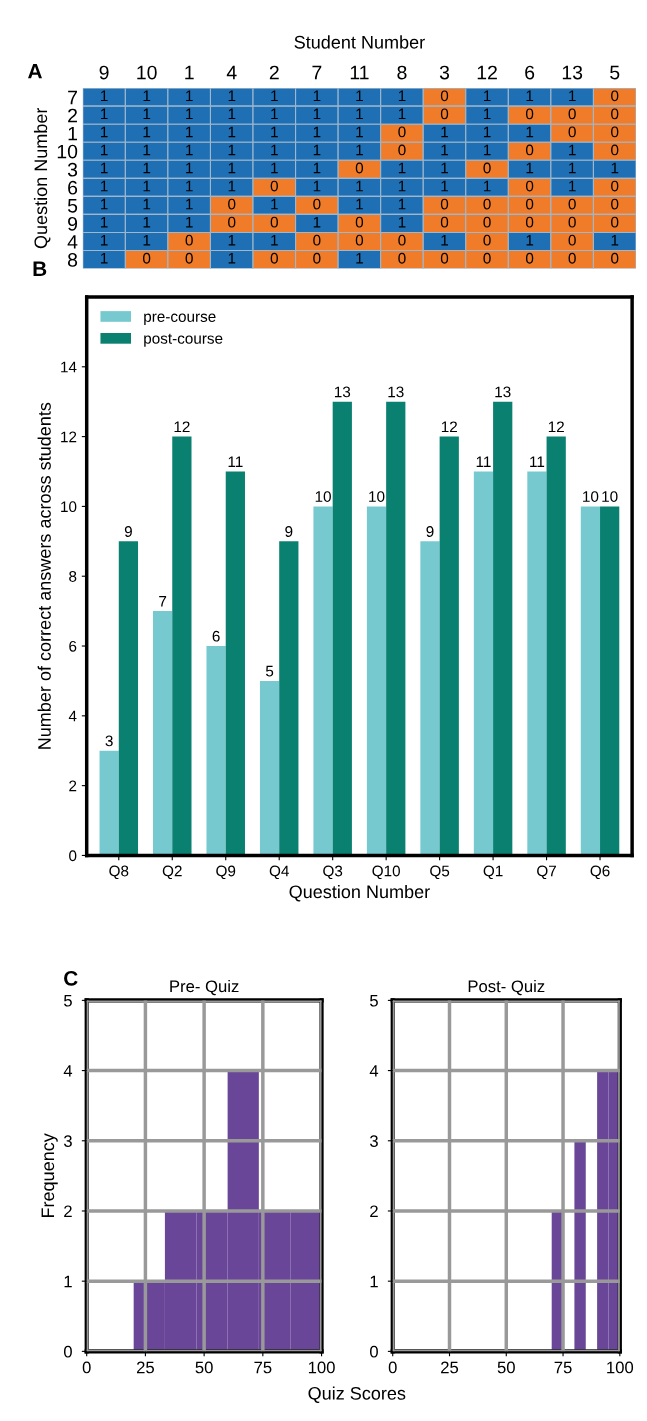  What do you see at coordinates (279, 872) in the screenshot?
I see `x-tick-label: Q4` at bounding box center [279, 872].